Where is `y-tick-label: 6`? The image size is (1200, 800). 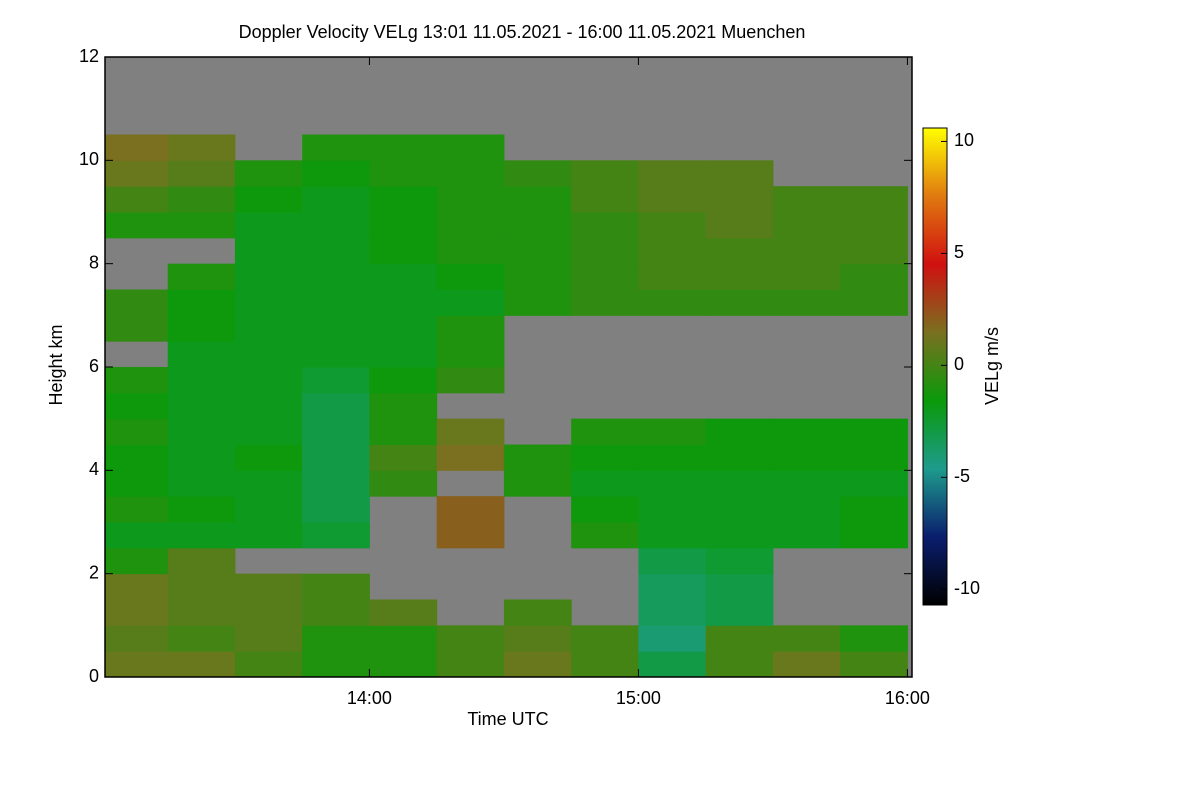
y-tick-label: 6 is located at coordinates (94, 366).